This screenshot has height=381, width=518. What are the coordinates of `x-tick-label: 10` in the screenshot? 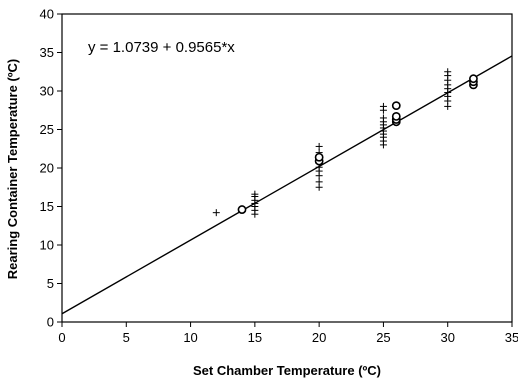 It's located at (190, 337).